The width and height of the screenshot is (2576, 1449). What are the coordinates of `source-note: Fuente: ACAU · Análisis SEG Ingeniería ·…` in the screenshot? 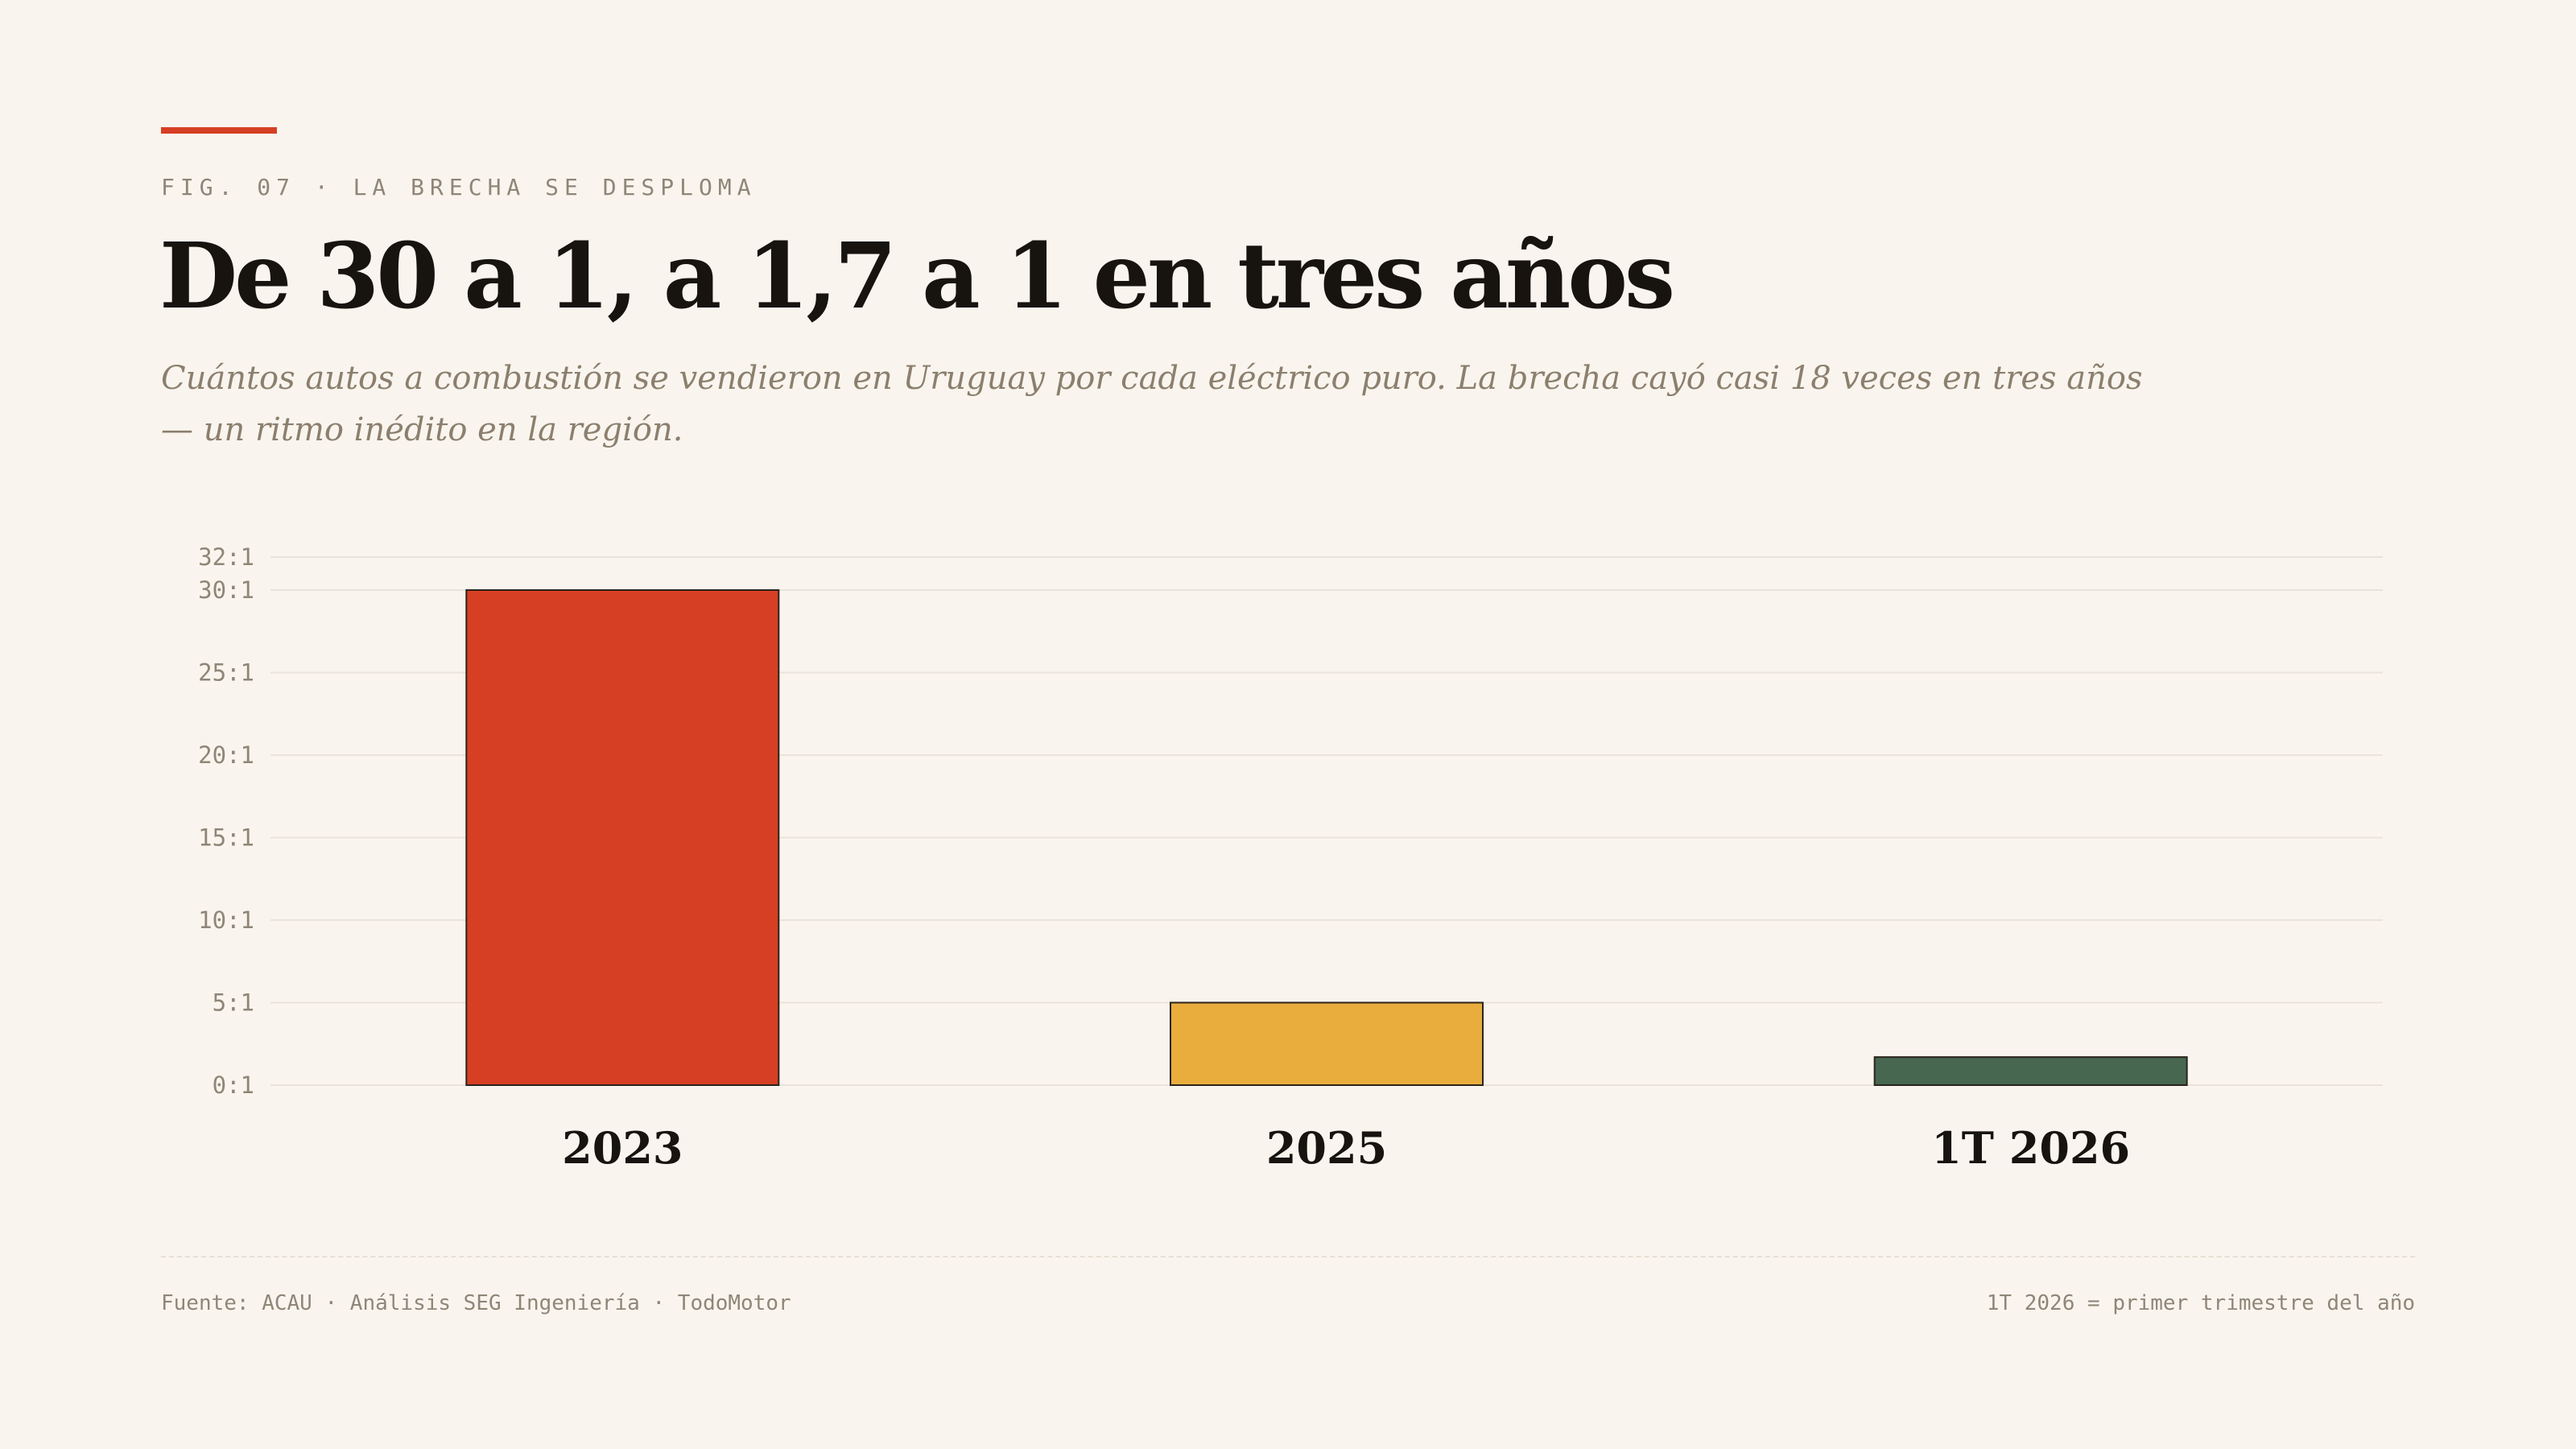 It's located at (476, 1303).